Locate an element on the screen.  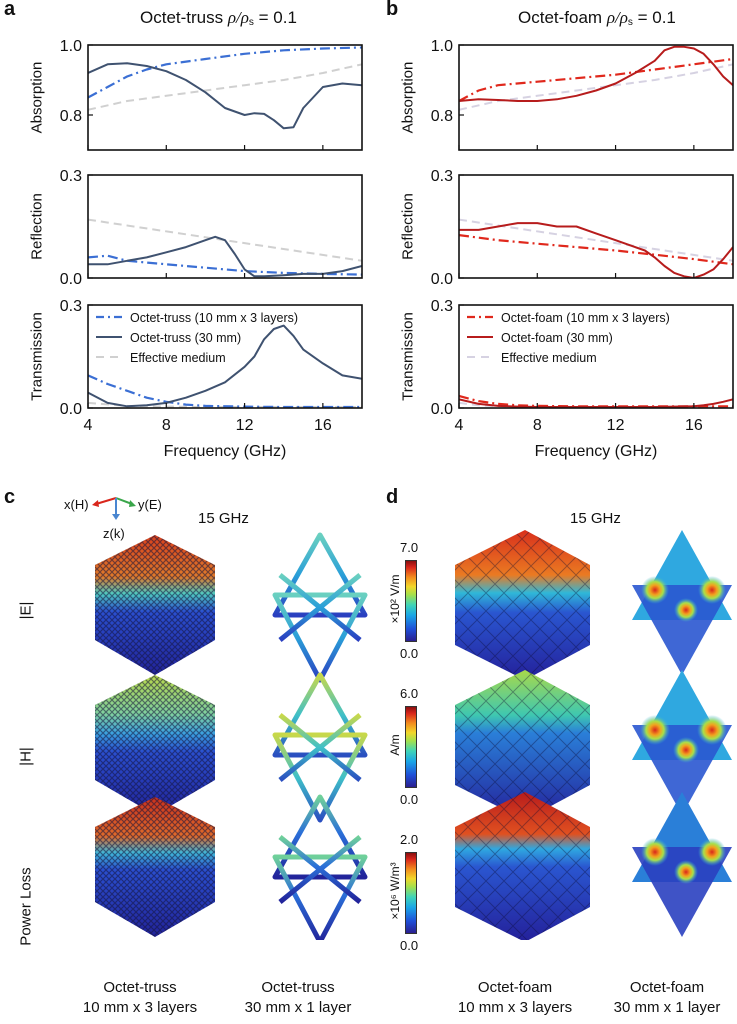
row-label-e-field: |E| is located at coordinates (26, 610).